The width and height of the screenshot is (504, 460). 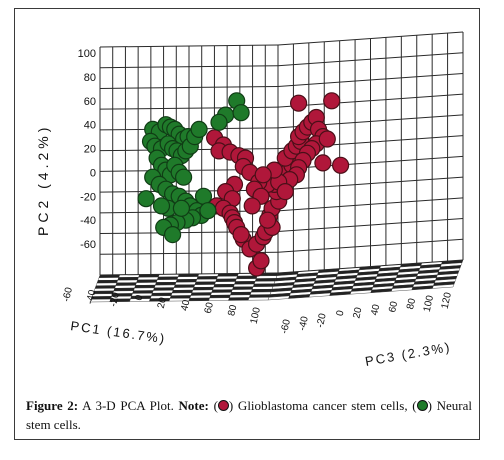 What do you see at coordinates (119, 332) in the screenshot?
I see `pc1-axis-title: PC1 (16.7%)` at bounding box center [119, 332].